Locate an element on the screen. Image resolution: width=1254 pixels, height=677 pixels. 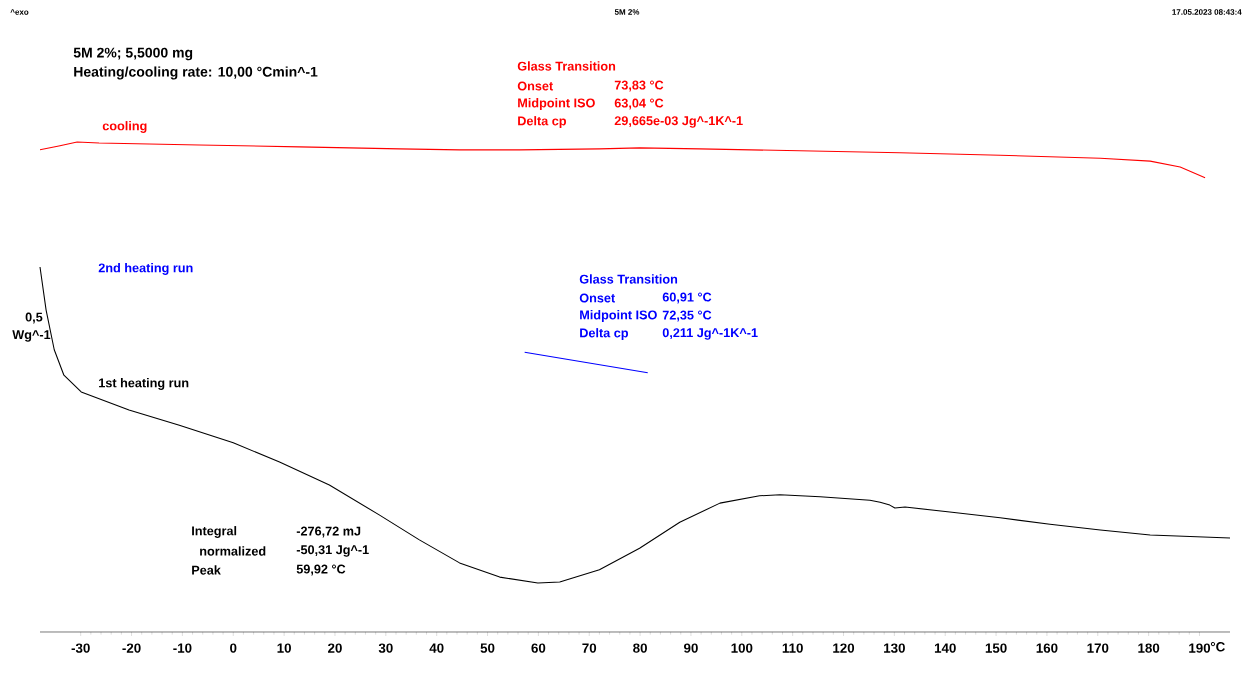
annotation: Integral is located at coordinates (214, 532).